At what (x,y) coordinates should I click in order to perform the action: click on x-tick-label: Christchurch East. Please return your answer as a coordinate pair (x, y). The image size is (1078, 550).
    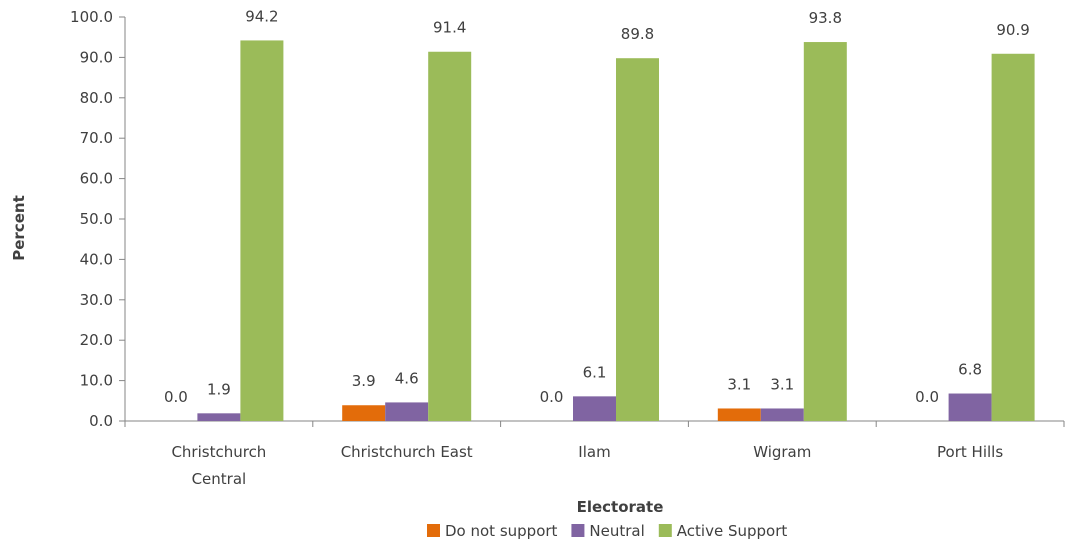
    Looking at the image, I should click on (407, 452).